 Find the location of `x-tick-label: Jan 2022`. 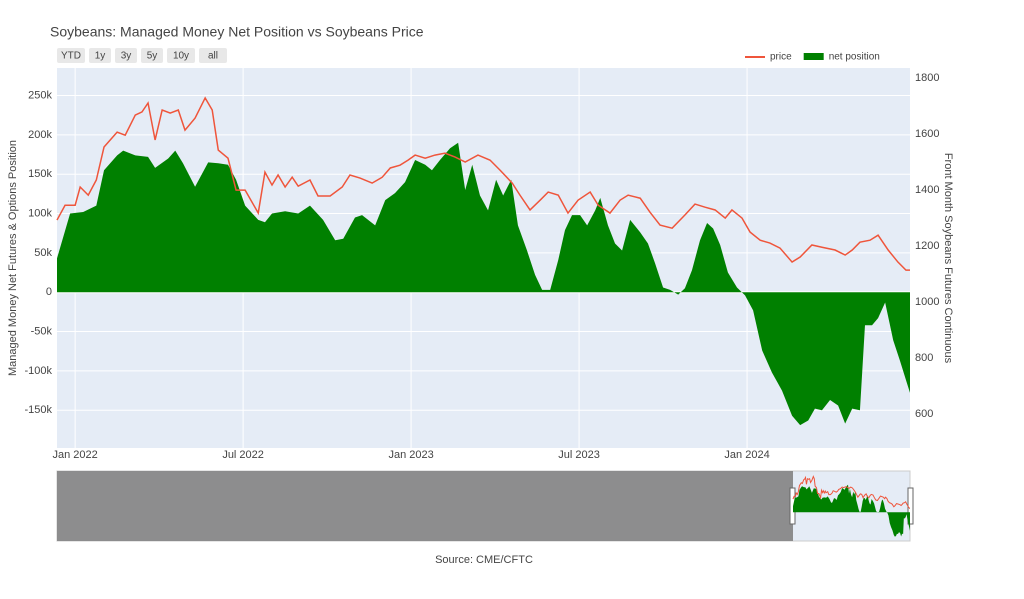

x-tick-label: Jan 2022 is located at coordinates (75, 455).